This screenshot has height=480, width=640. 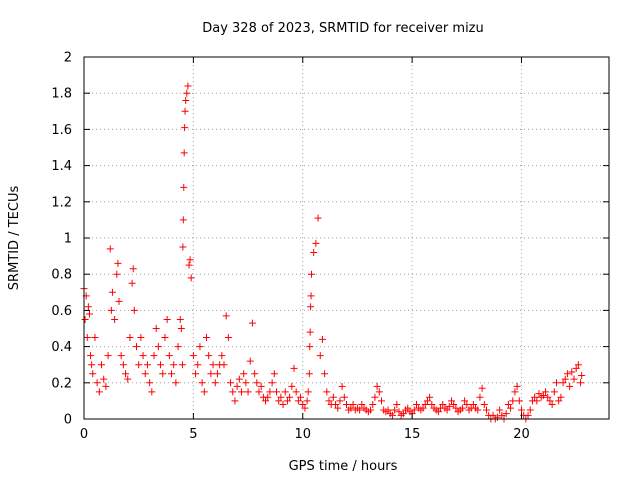 I want to click on y-tick-label: 1.4, so click(x=61, y=166).